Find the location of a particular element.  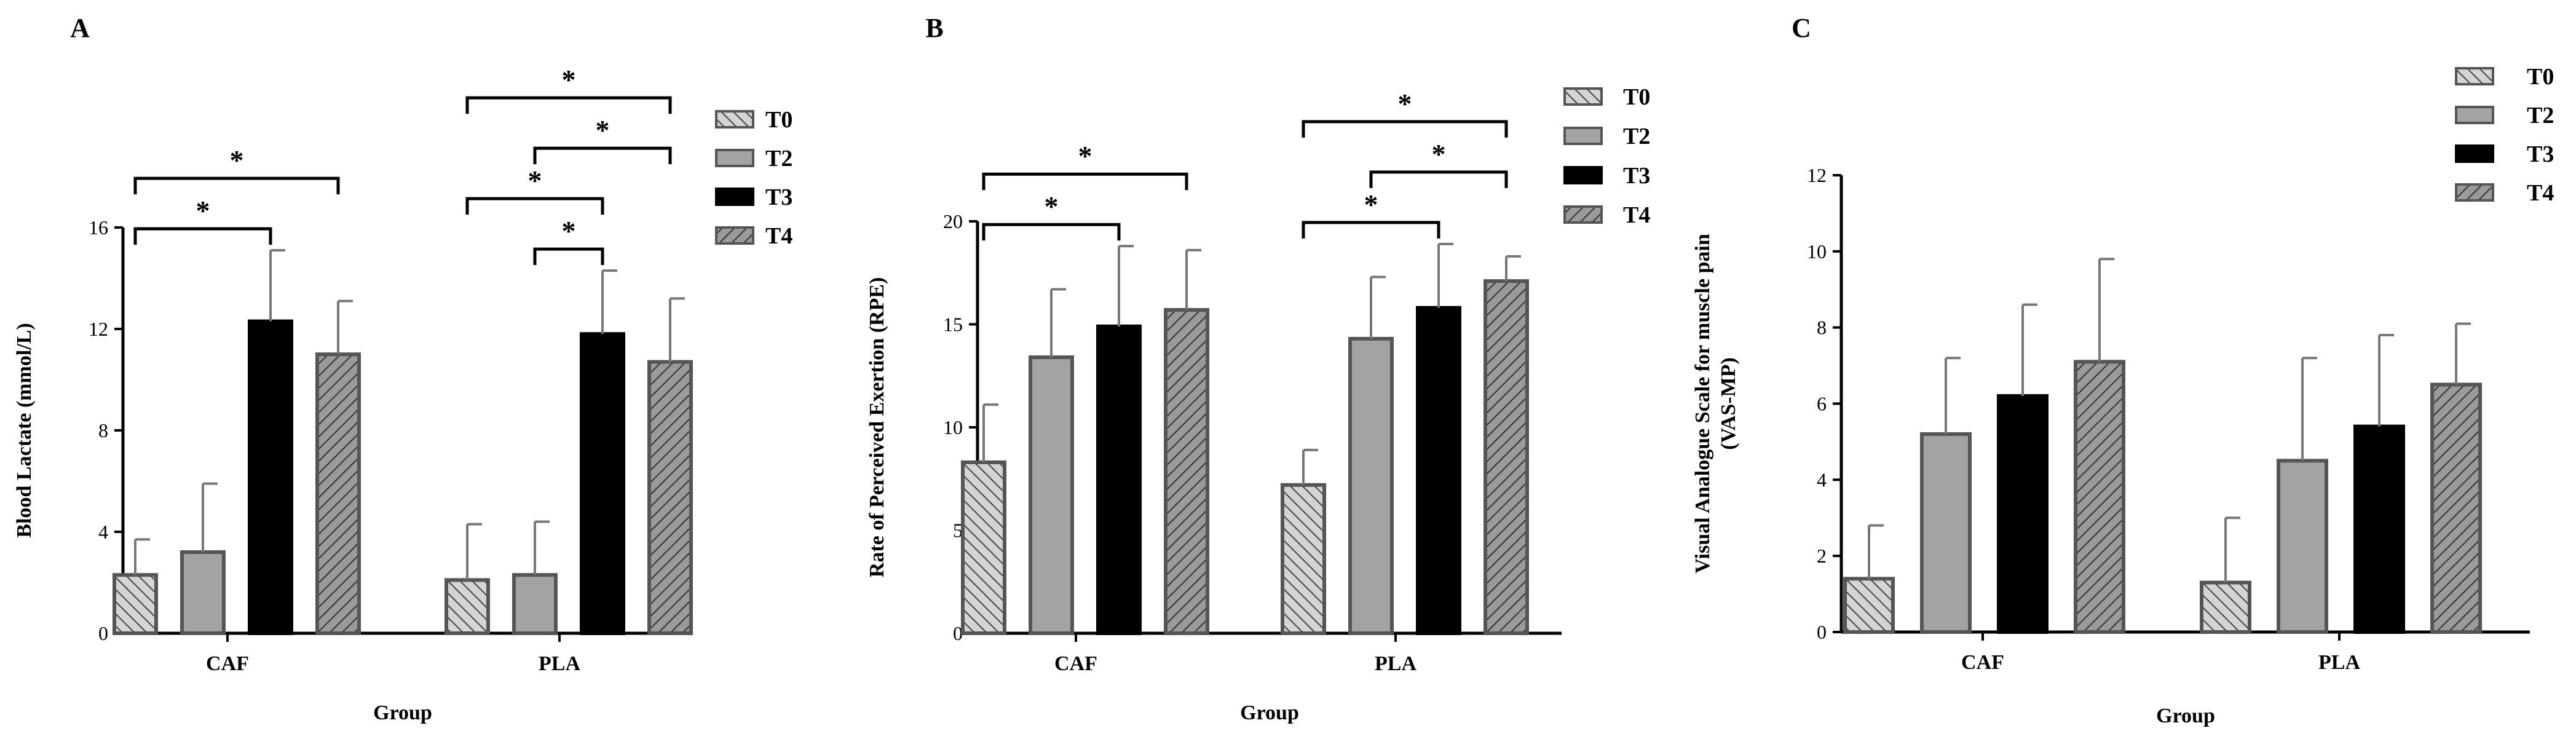

y-tick-label: 5 is located at coordinates (958, 531).